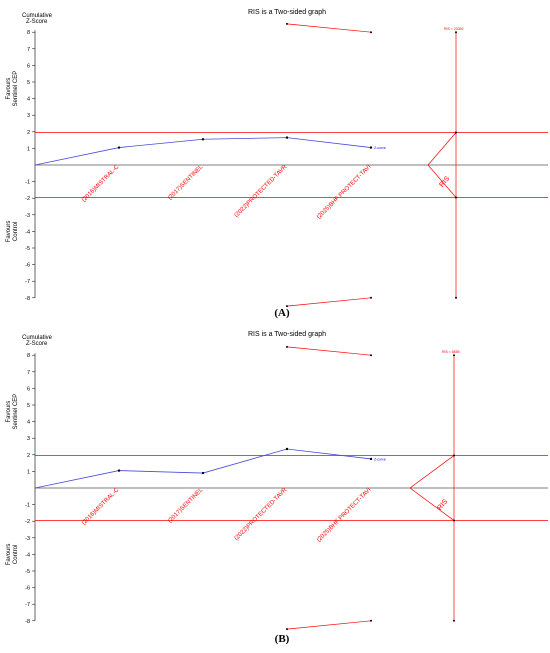  Describe the element at coordinates (282, 639) in the screenshot. I see `panel-label: (B)` at that location.